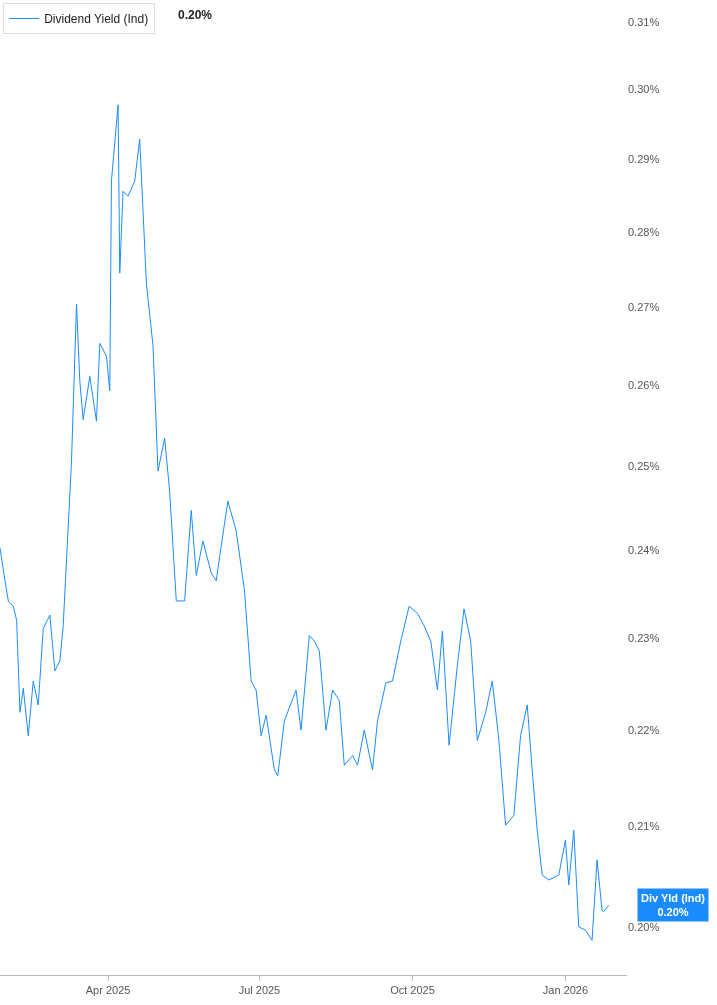 The height and width of the screenshot is (1005, 717). I want to click on annotation: Div Yld (Ind) 0.20%, so click(673, 905).